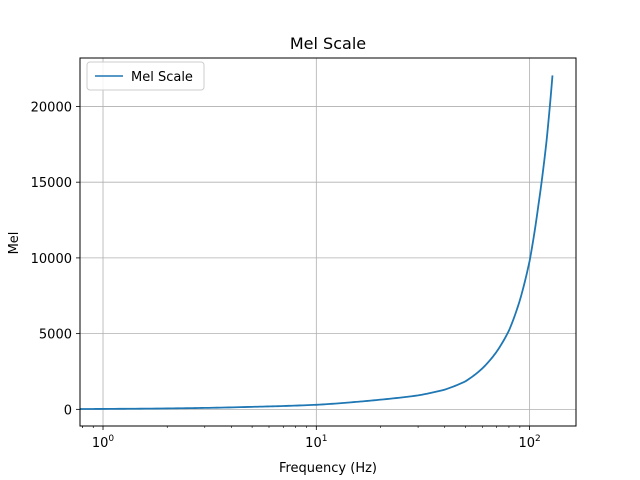  I want to click on chart-title: Mel Scale, so click(328, 43).